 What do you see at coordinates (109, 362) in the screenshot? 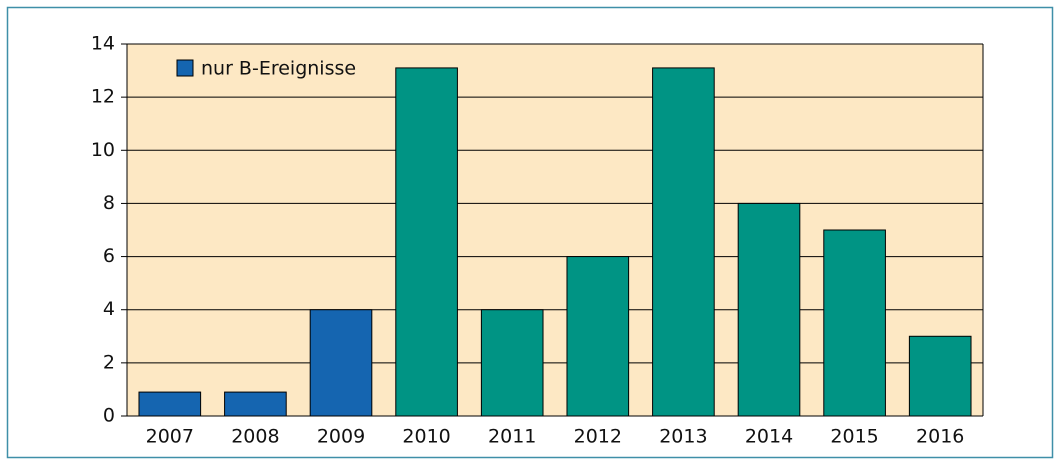
I see `y-tick-label: 2` at bounding box center [109, 362].